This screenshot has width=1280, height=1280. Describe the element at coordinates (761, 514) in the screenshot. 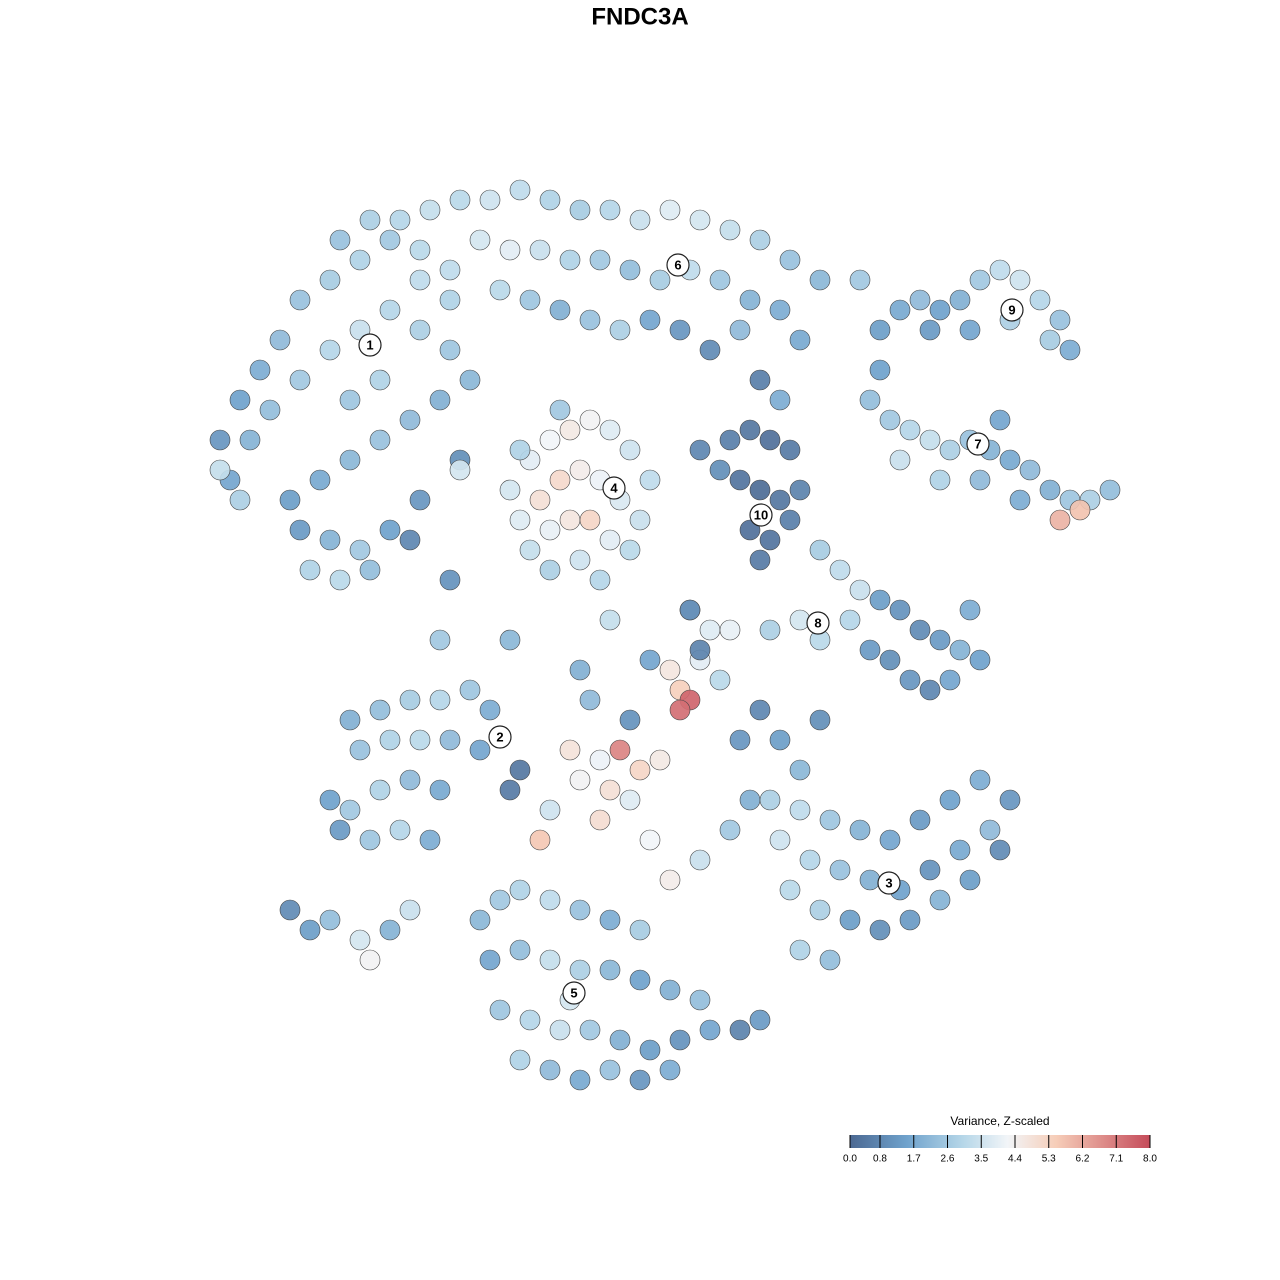

I see `cluster-label: 10` at that location.